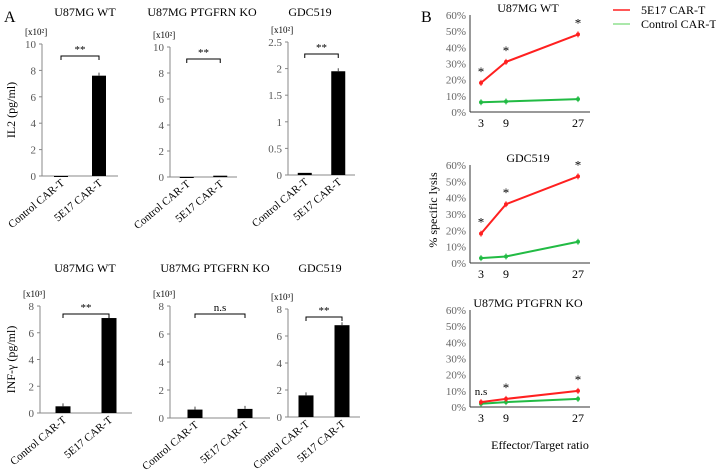 The height and width of the screenshot is (475, 716). Describe the element at coordinates (202, 12) in the screenshot. I see `chart-title: U87MG PTGFRN KO` at that location.